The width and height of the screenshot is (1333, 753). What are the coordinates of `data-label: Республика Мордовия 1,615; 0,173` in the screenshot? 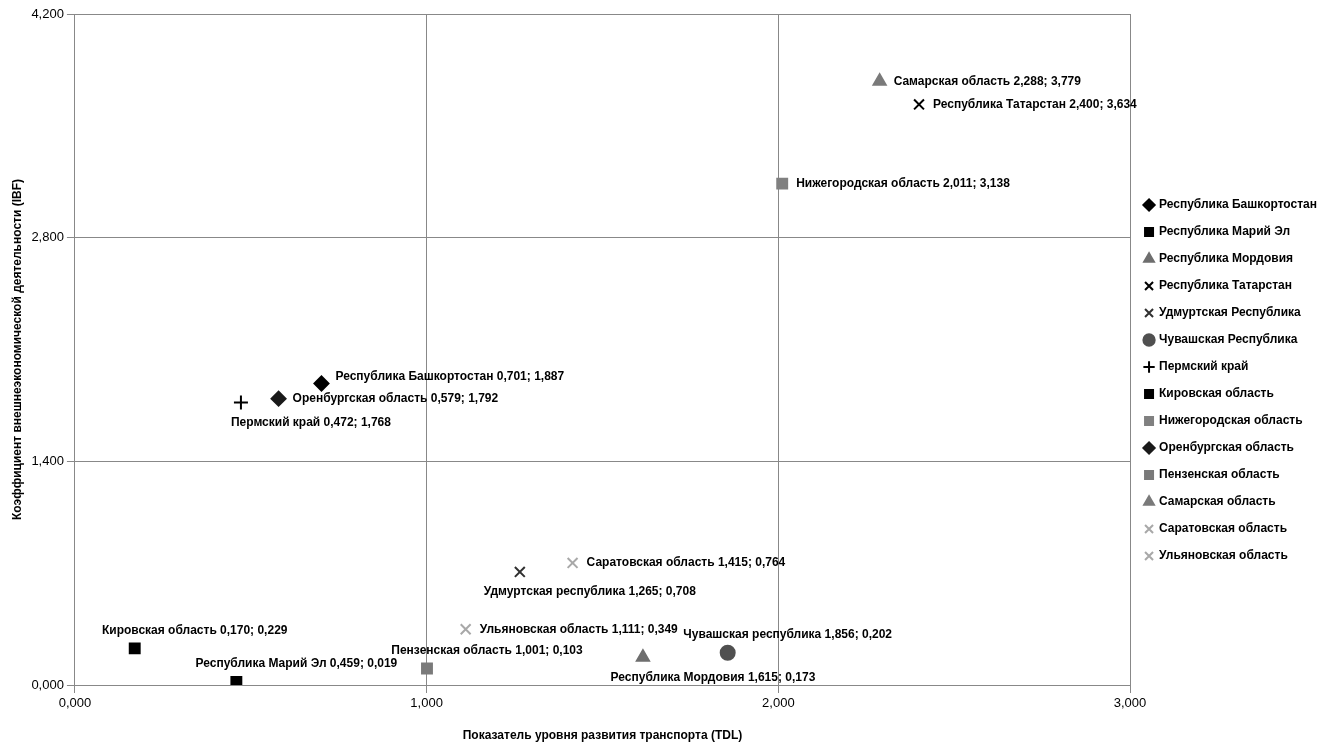 It's located at (713, 676).